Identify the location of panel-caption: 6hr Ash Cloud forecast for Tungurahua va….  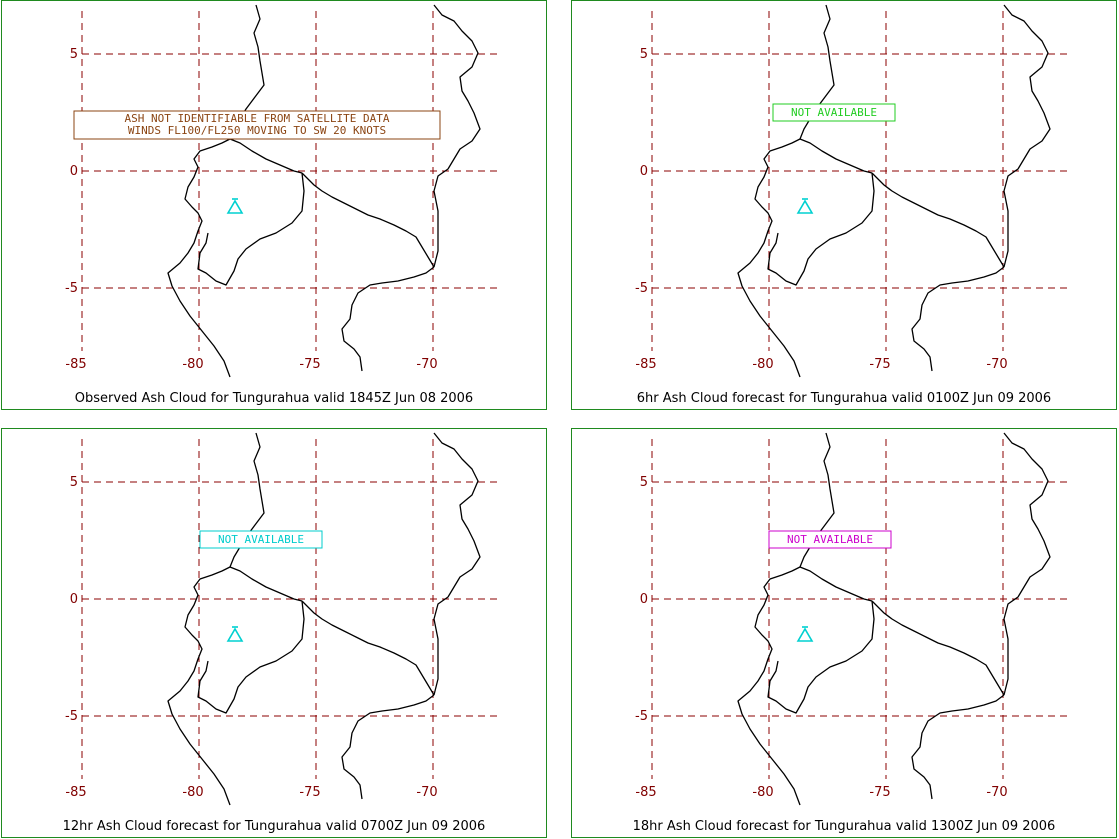
(844, 398).